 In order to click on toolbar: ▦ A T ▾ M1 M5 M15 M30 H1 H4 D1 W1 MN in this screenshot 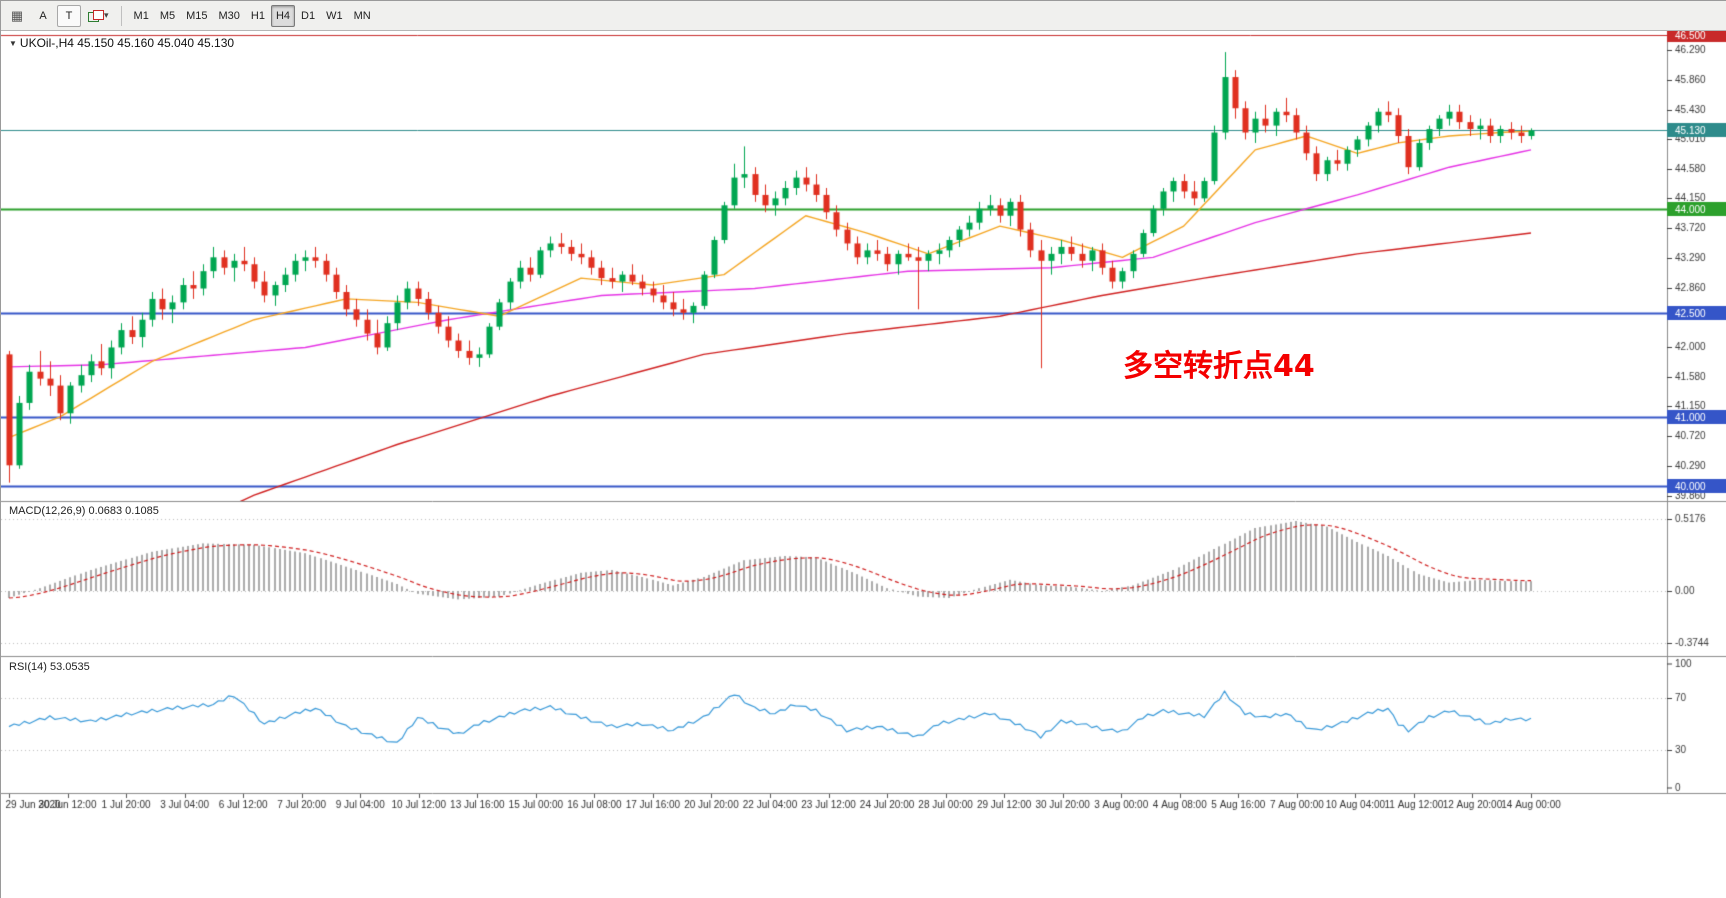, I will do `click(863, 16)`.